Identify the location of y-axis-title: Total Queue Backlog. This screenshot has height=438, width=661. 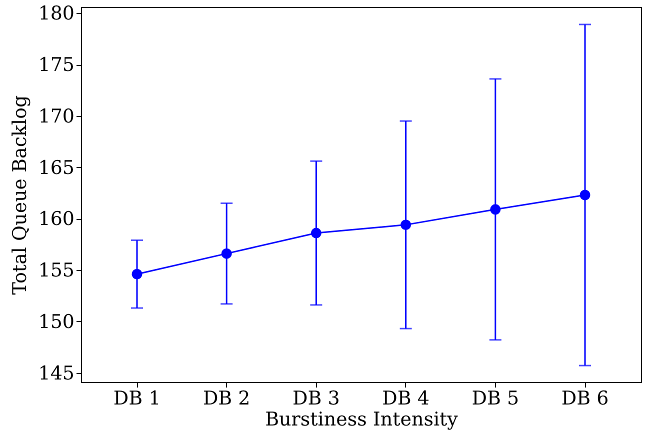
(20, 195).